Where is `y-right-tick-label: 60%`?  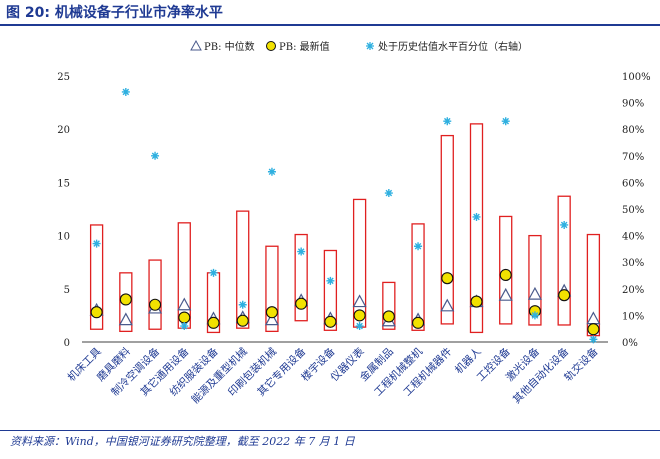
y-right-tick-label: 60% is located at coordinates (633, 183).